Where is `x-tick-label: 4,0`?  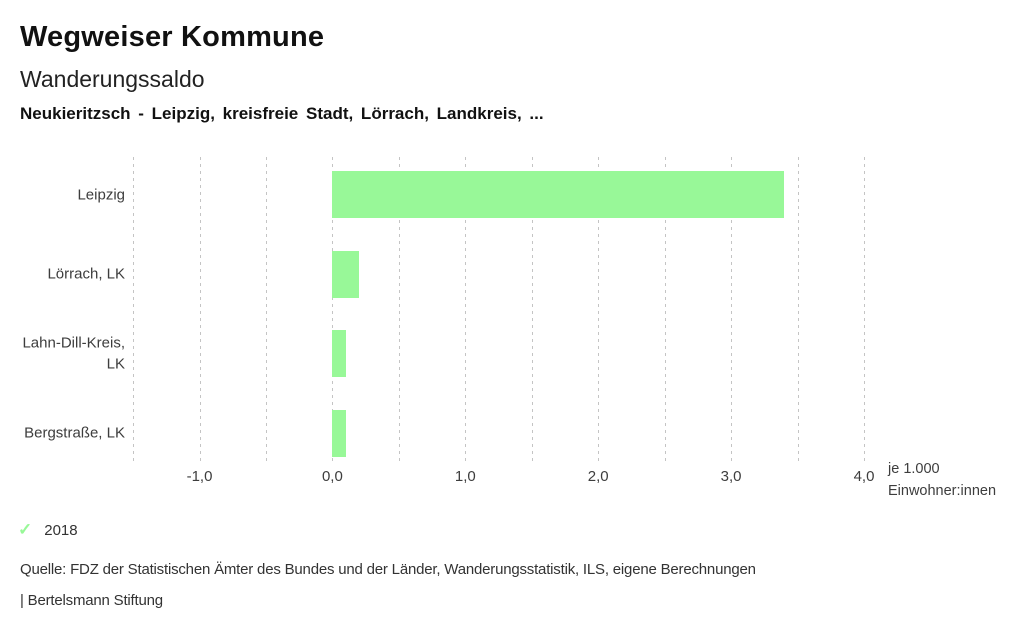 x-tick-label: 4,0 is located at coordinates (864, 476).